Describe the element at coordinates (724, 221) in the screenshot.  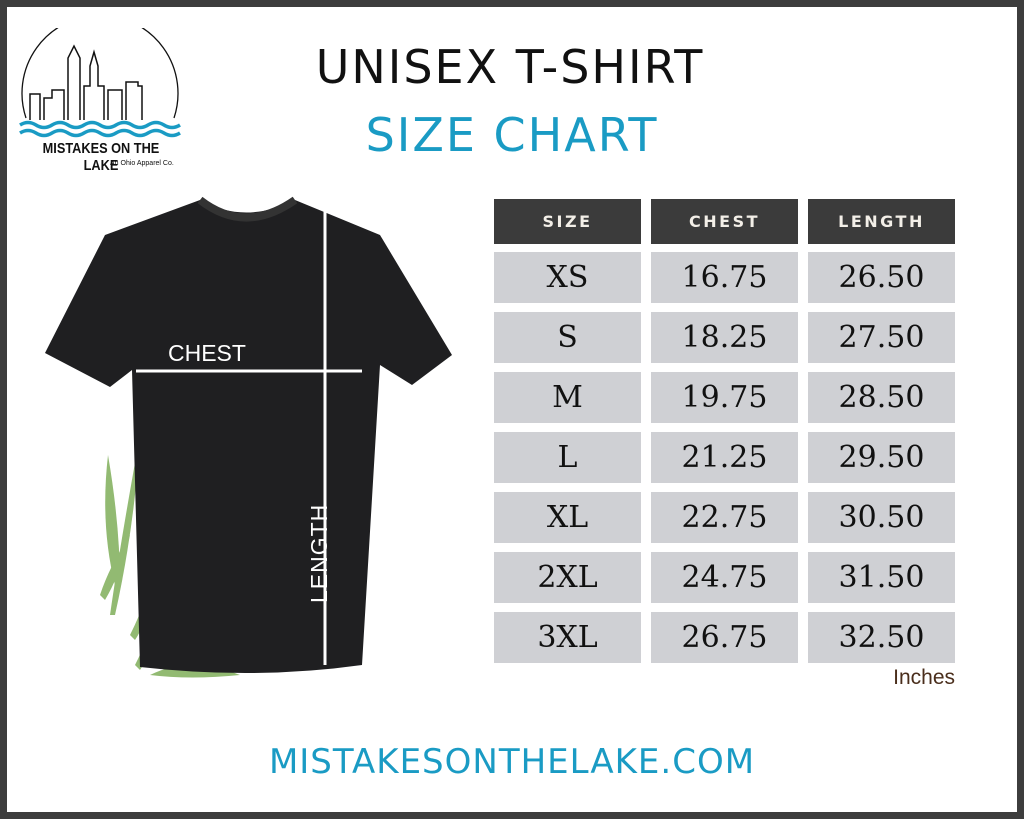
I see `header-chest: CHEST` at that location.